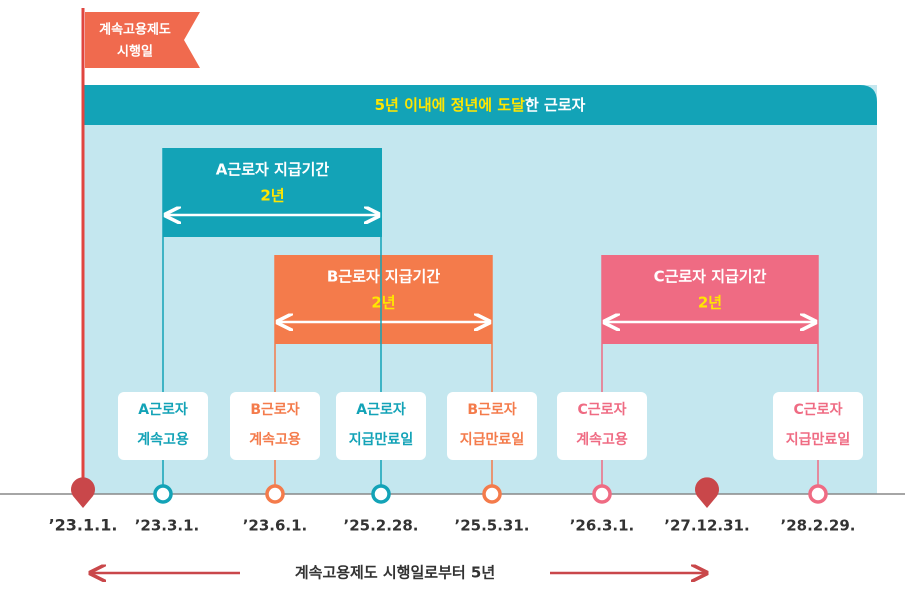  What do you see at coordinates (492, 526) in the screenshot?
I see `date-label: ’25.5.31.` at bounding box center [492, 526].